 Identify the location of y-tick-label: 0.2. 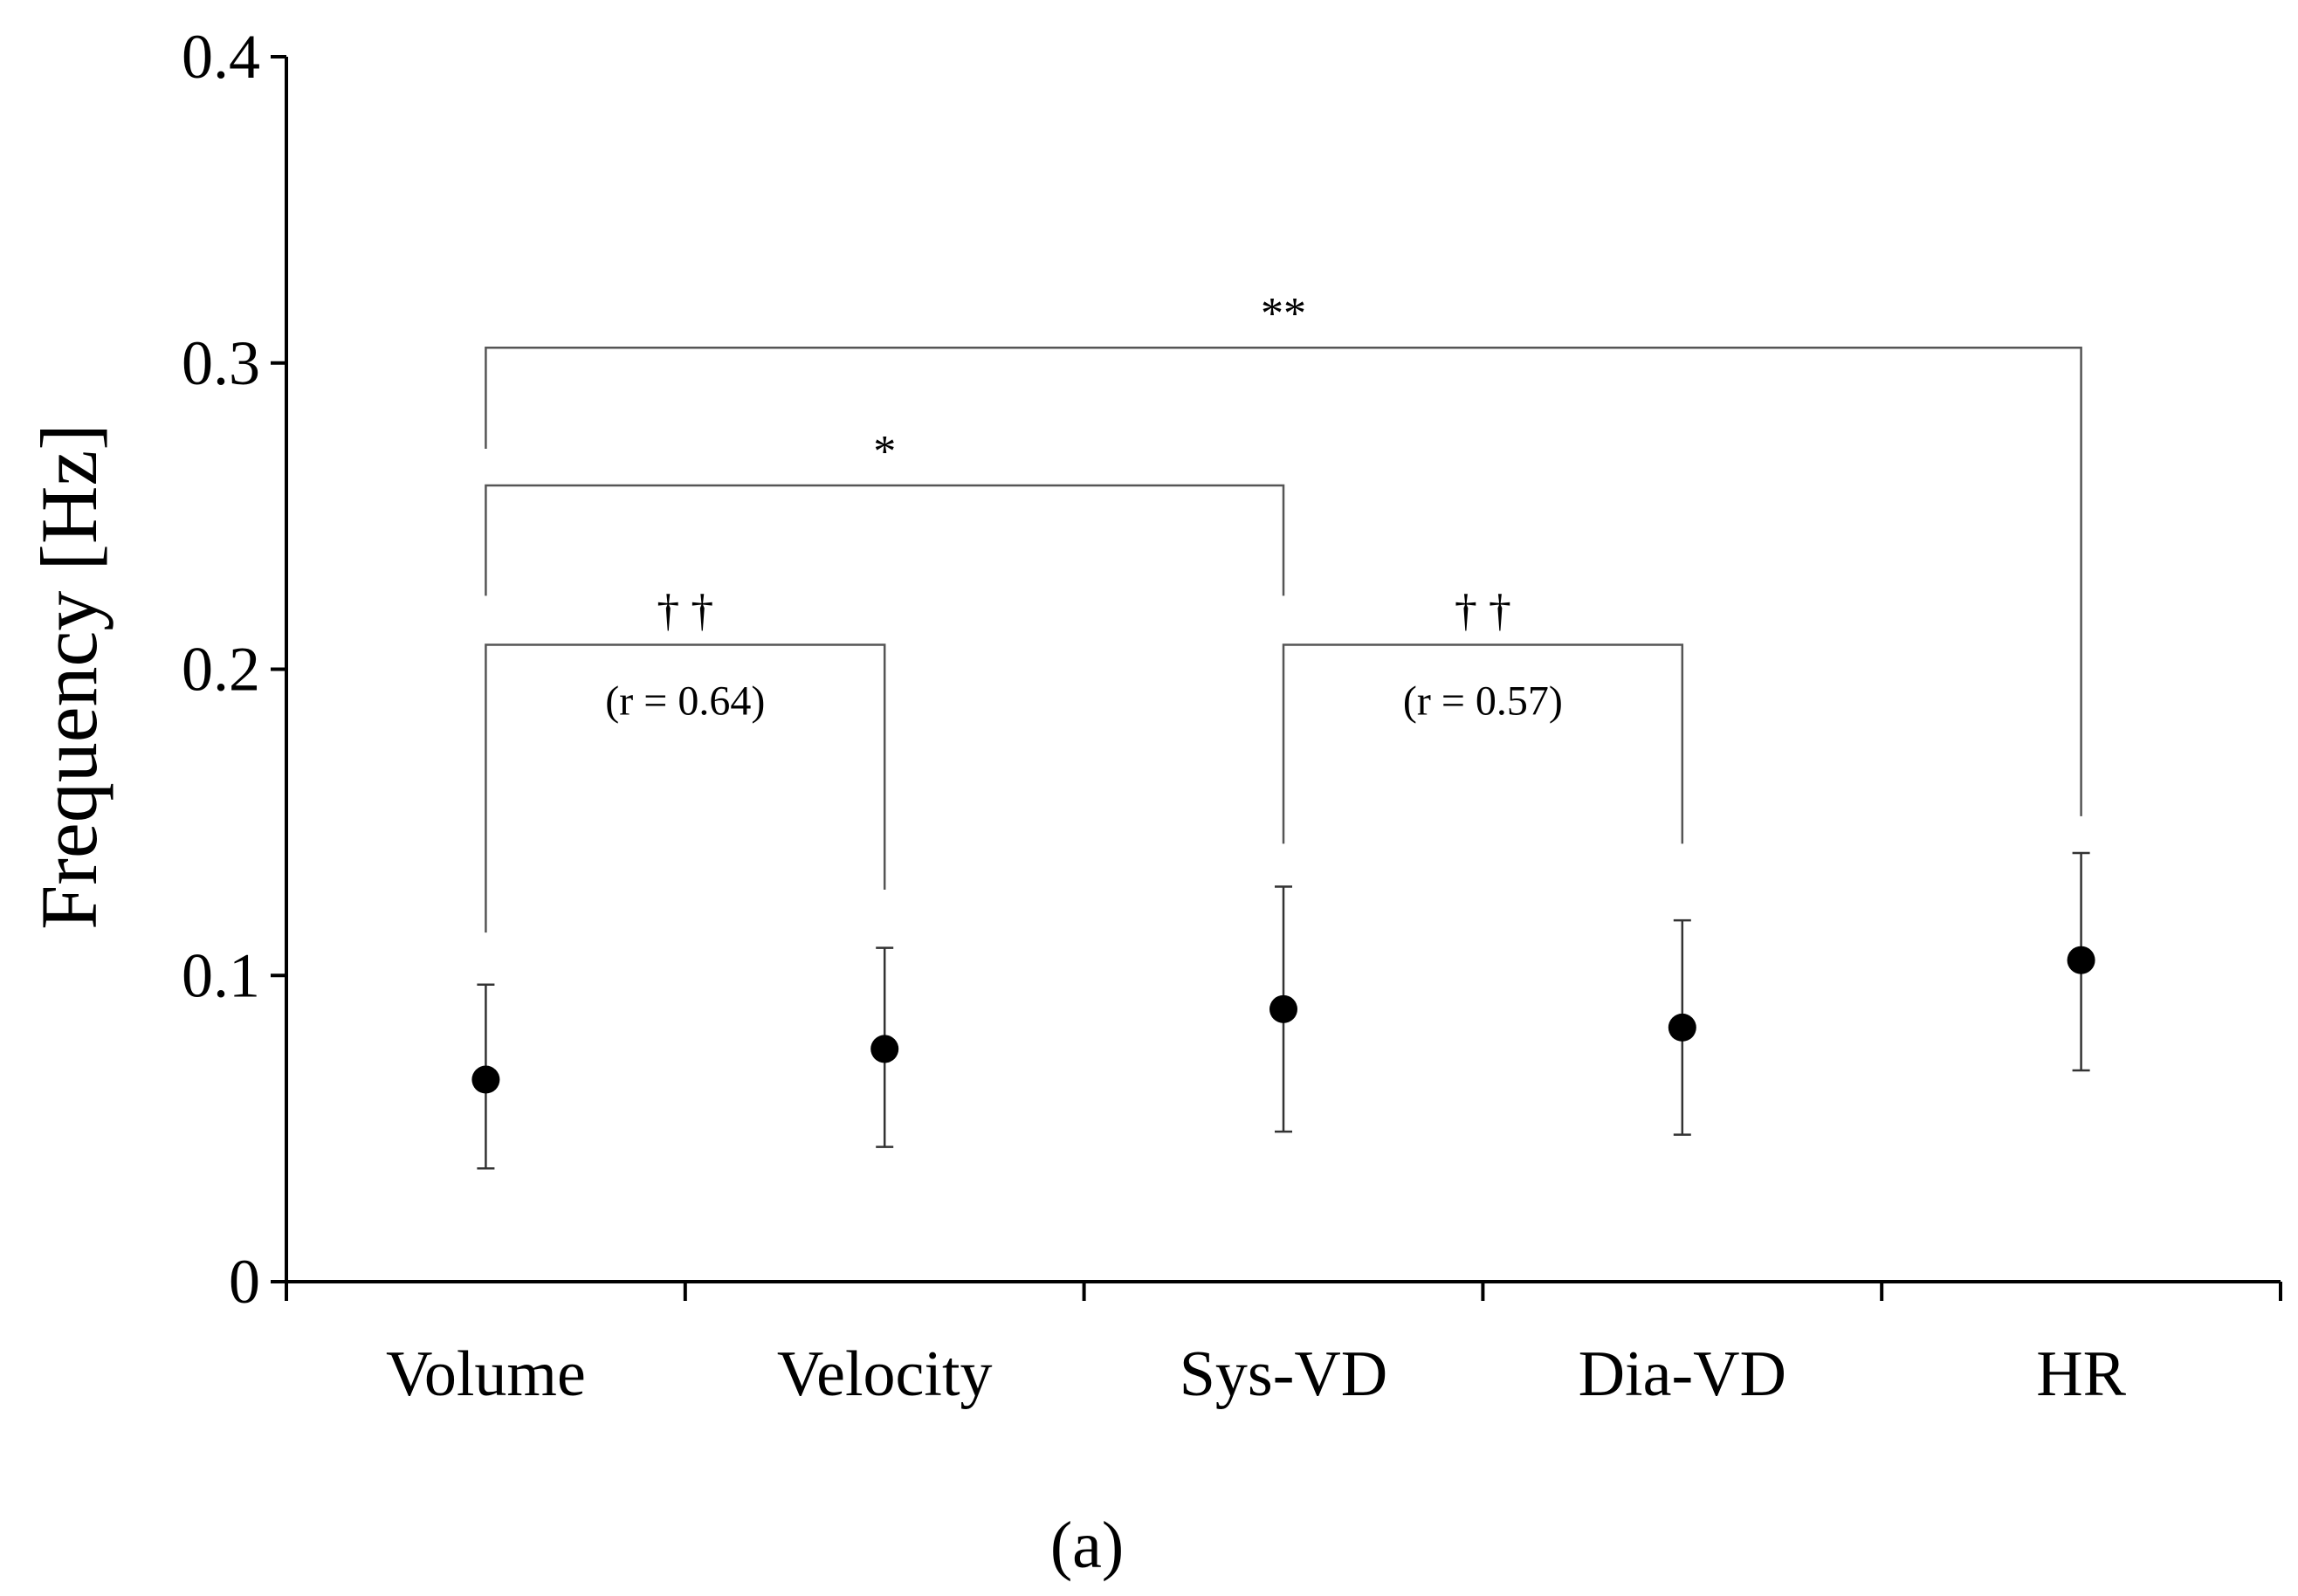
(221, 670).